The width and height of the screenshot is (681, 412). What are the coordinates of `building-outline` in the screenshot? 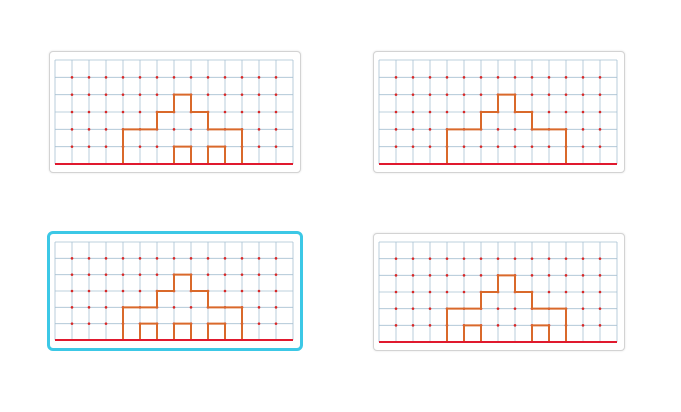 It's located at (506, 308).